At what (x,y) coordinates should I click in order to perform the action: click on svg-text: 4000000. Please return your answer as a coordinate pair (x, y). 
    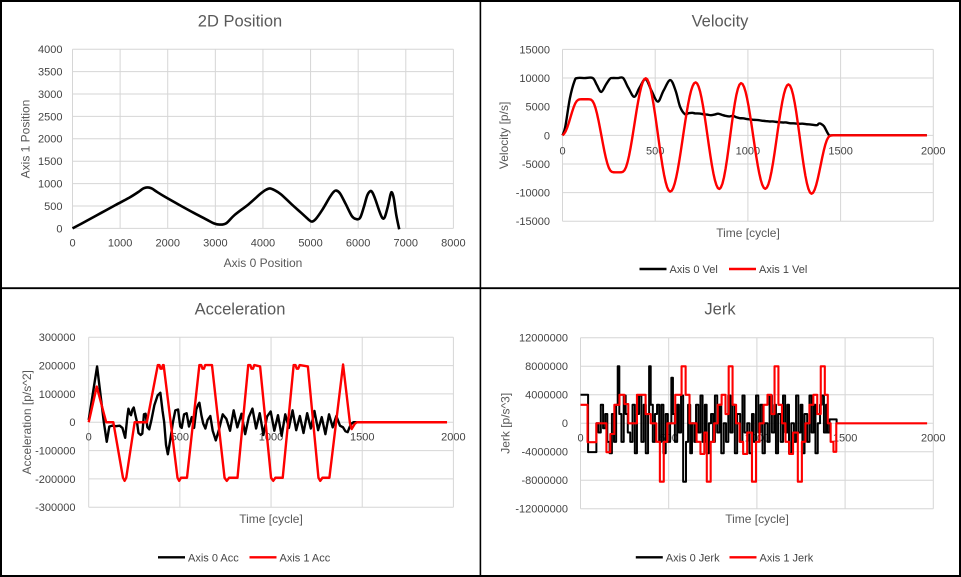
    Looking at the image, I should click on (546, 396).